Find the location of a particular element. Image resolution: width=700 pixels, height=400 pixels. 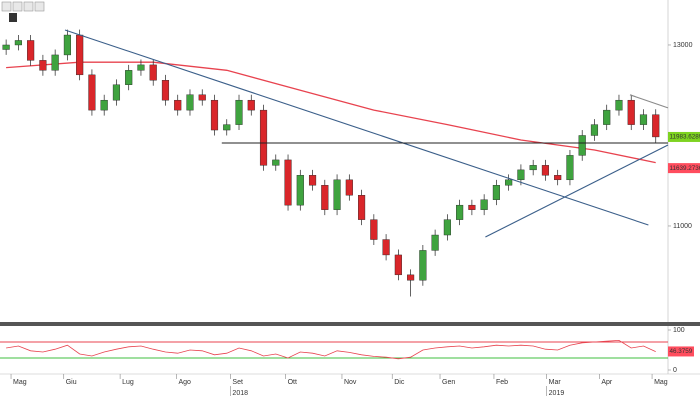

x-tick-label: Ott is located at coordinates (292, 382).